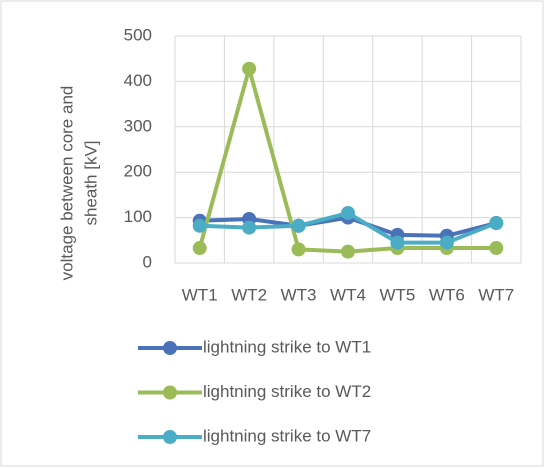 The image size is (546, 468). What do you see at coordinates (496, 294) in the screenshot?
I see `x-tick-label: WT7` at bounding box center [496, 294].